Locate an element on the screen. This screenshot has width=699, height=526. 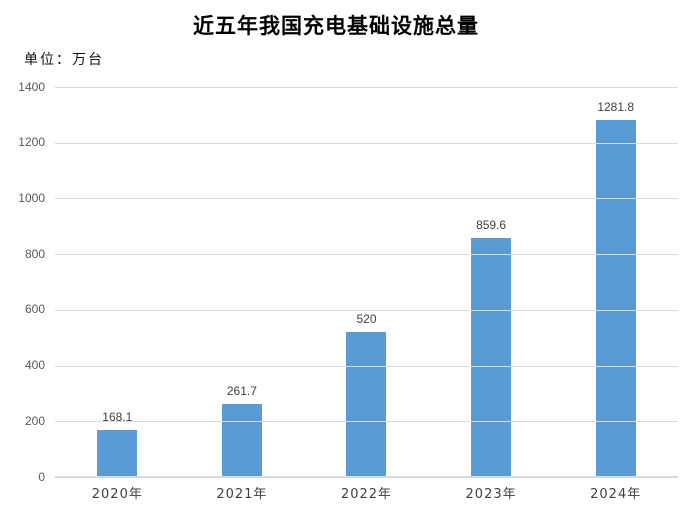
y-axis-tick-label: 200 is located at coordinates (34, 420).